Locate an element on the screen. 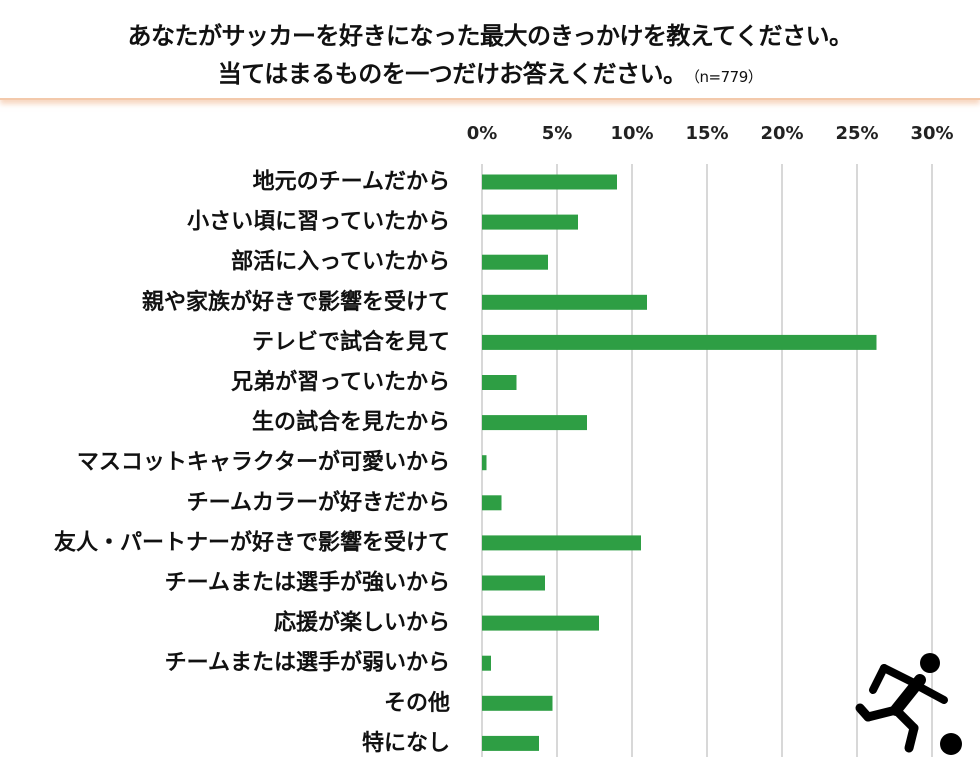 Image resolution: width=980 pixels, height=781 pixels. category-label: 友人・パートナーが好きで影響を受けて is located at coordinates (252, 542).